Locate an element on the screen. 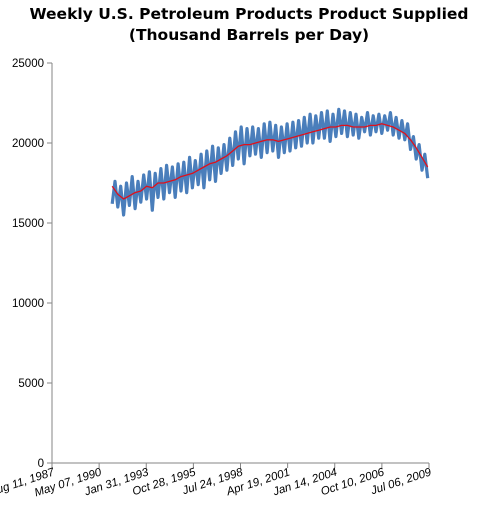 This screenshot has width=498, height=516. y-tick-label: 10000 is located at coordinates (28, 304).